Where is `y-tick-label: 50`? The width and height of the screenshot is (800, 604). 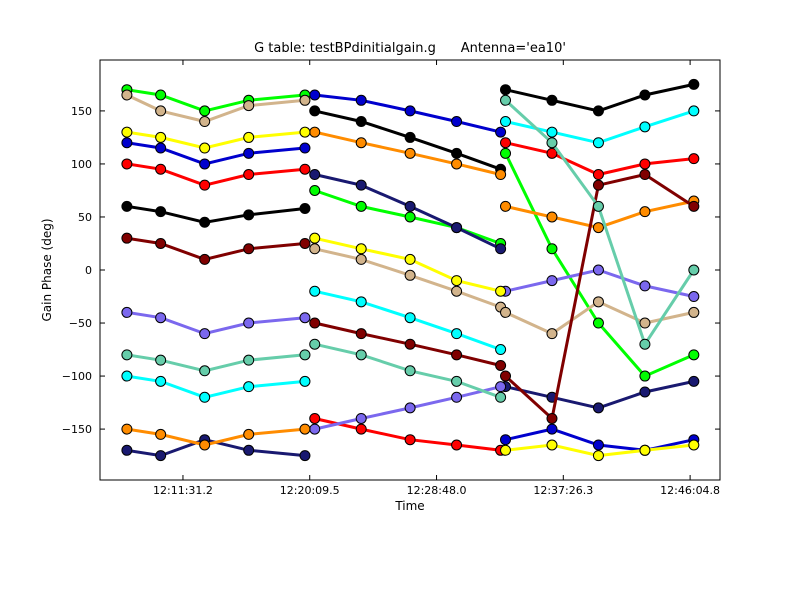
y-tick-label: 50 is located at coordinates (85, 217).